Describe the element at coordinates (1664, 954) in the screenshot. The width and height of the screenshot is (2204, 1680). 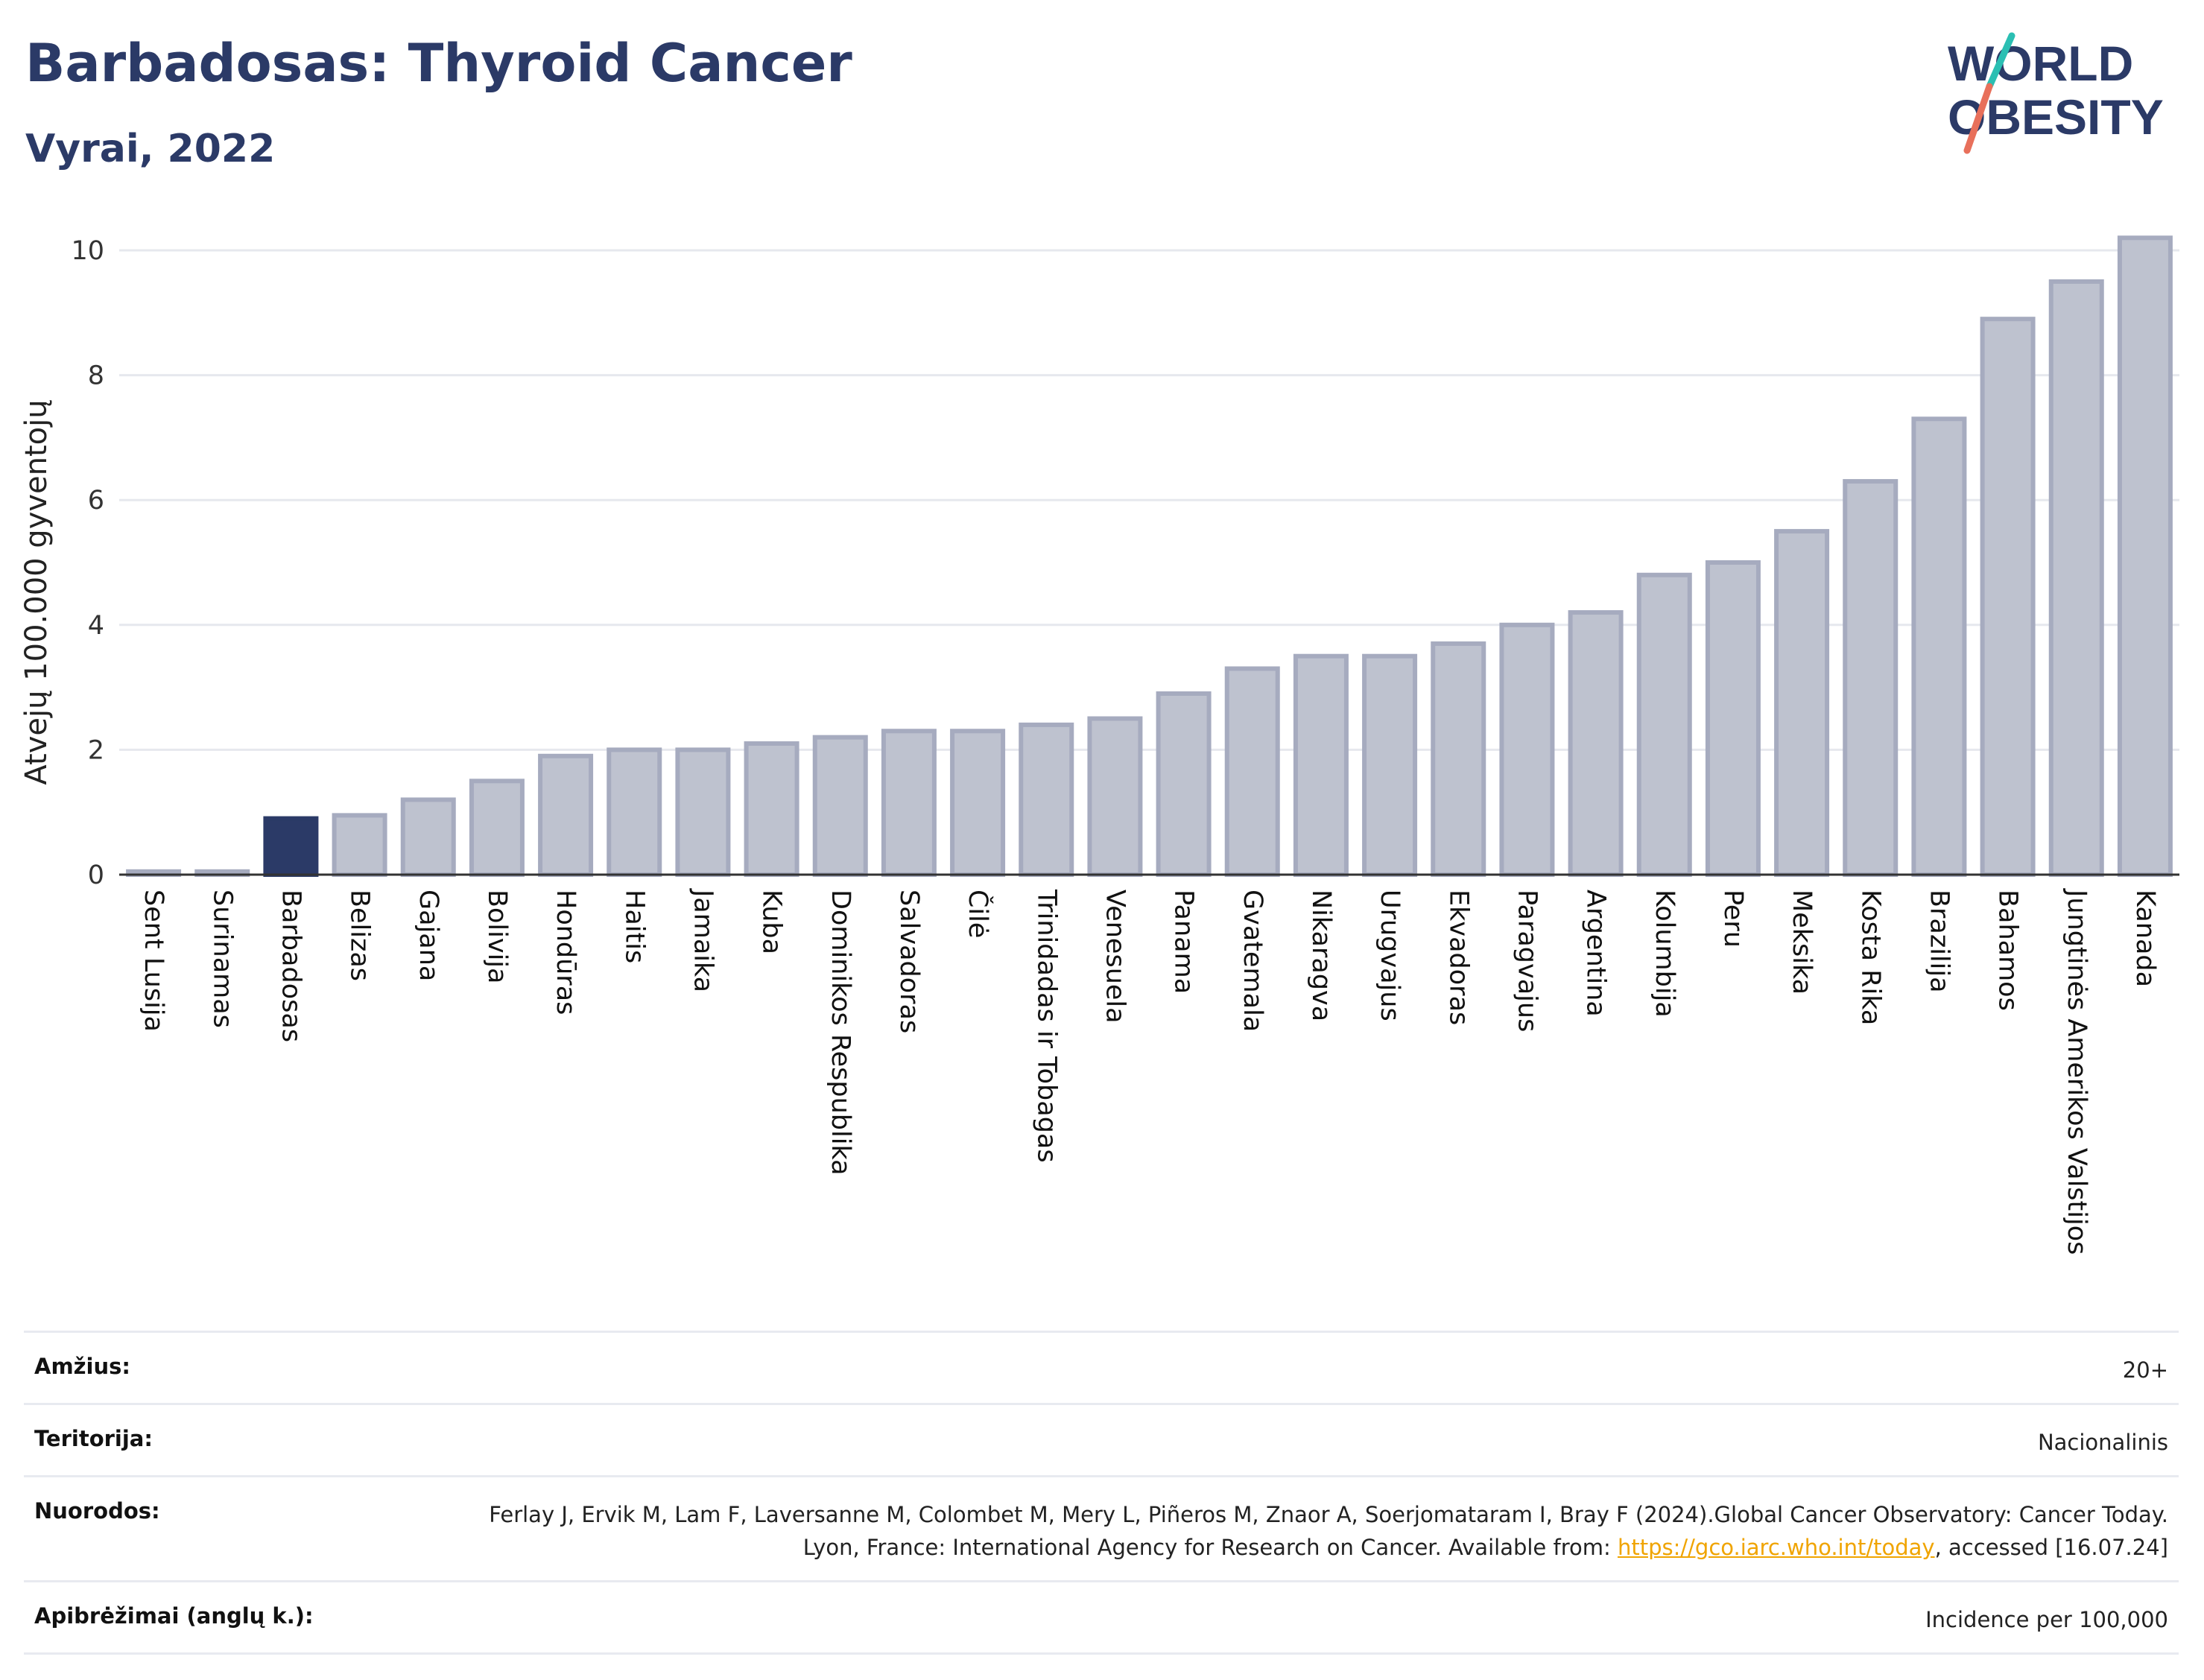
I see `x-tick-label: Kolumbija` at that location.